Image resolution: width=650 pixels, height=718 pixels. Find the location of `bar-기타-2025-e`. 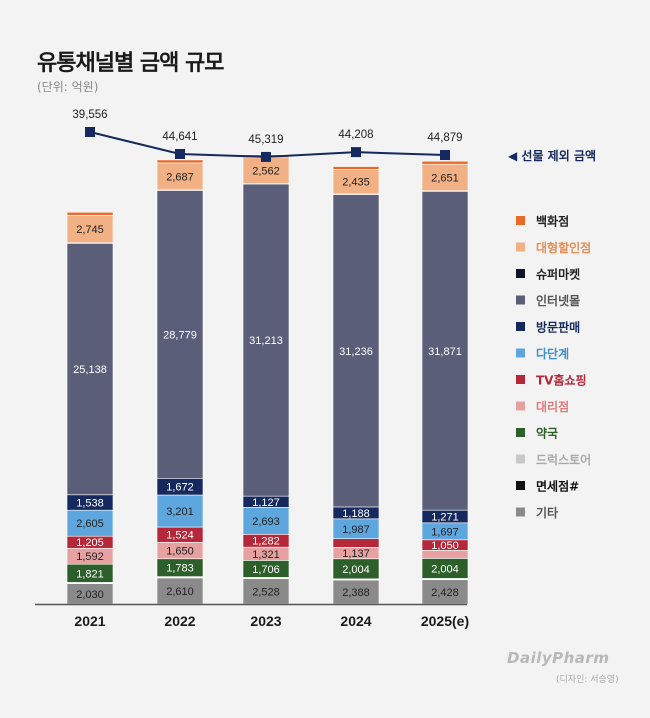

bar-기타-2025-e is located at coordinates (445, 592).